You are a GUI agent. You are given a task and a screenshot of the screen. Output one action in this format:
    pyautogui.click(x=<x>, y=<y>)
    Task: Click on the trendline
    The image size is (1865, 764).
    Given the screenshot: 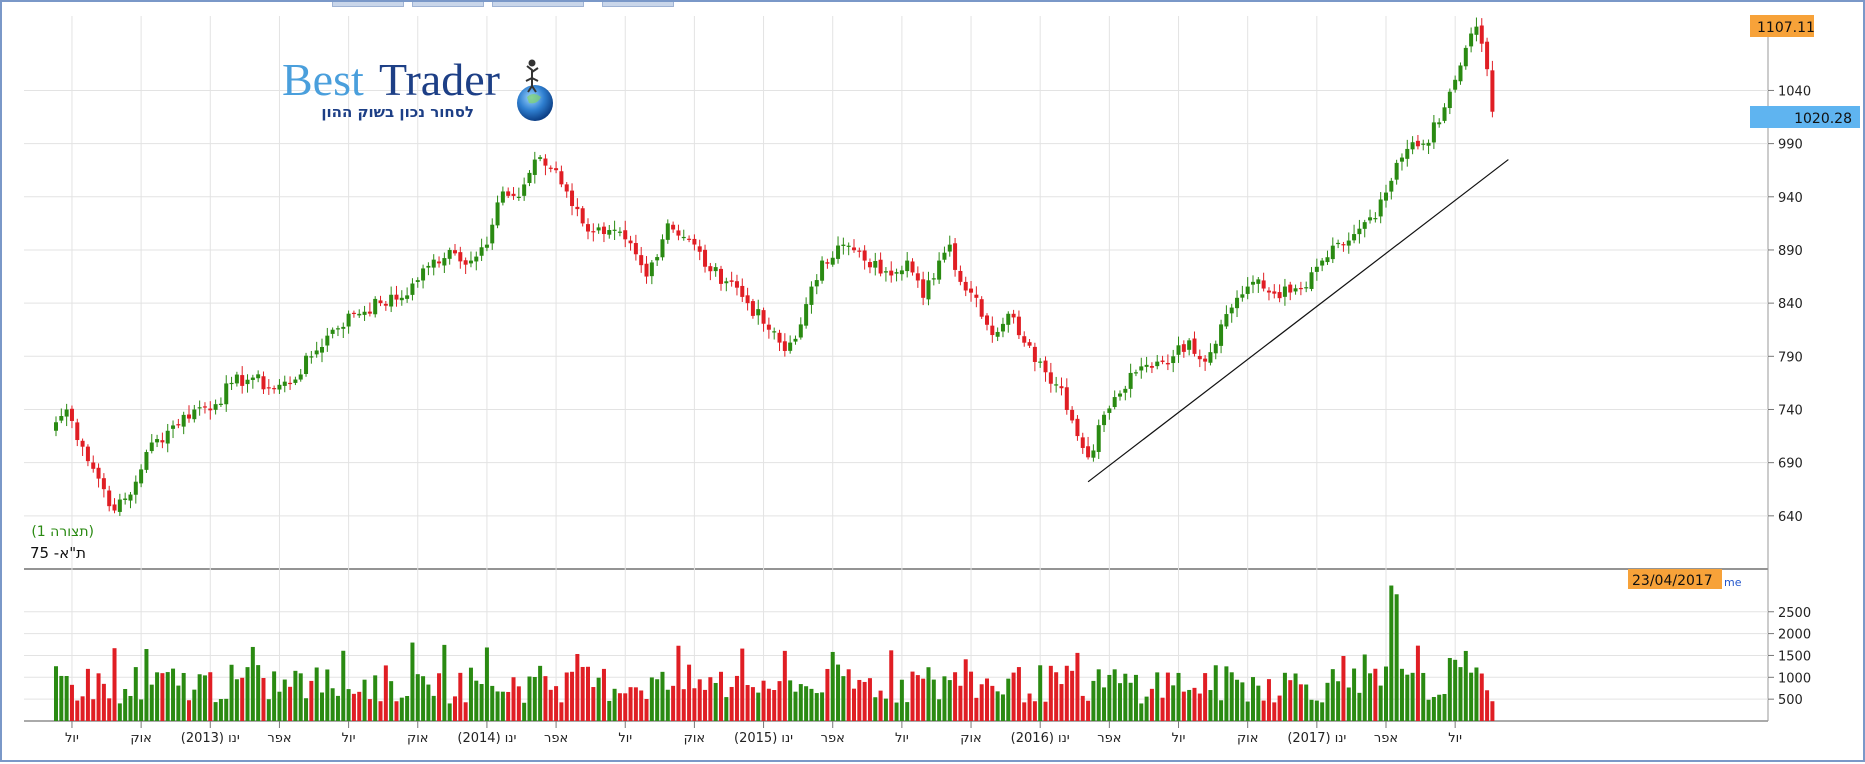 What is the action you would take?
    pyautogui.click(x=1298, y=321)
    